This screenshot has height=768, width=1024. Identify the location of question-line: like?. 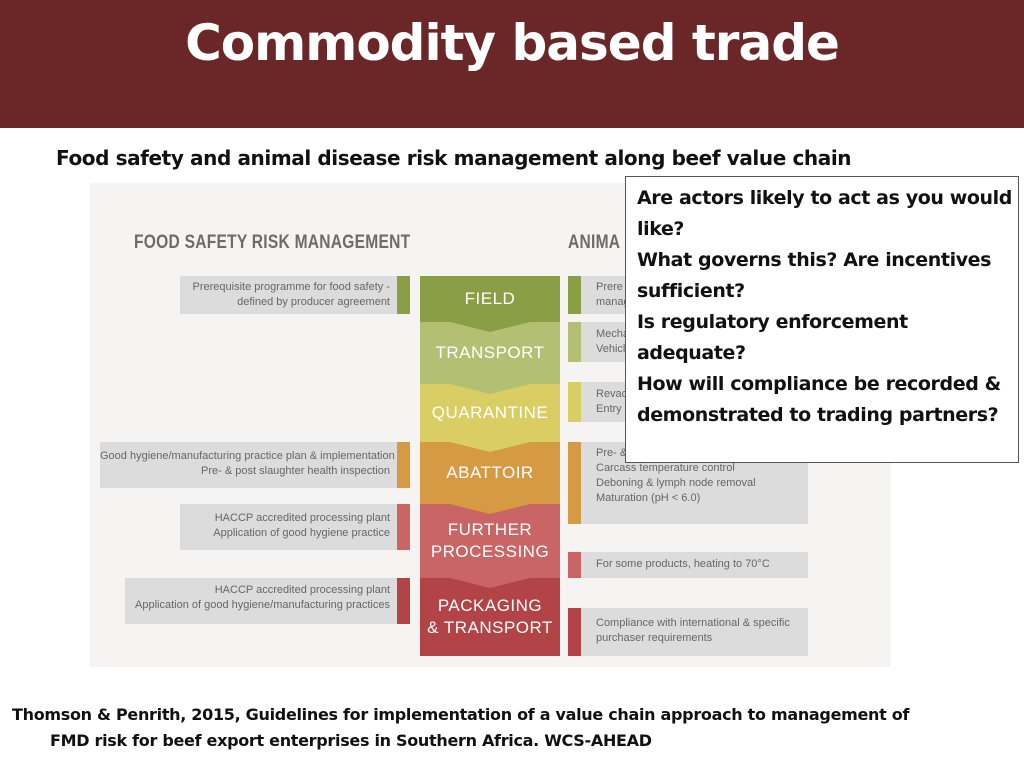
(661, 229).